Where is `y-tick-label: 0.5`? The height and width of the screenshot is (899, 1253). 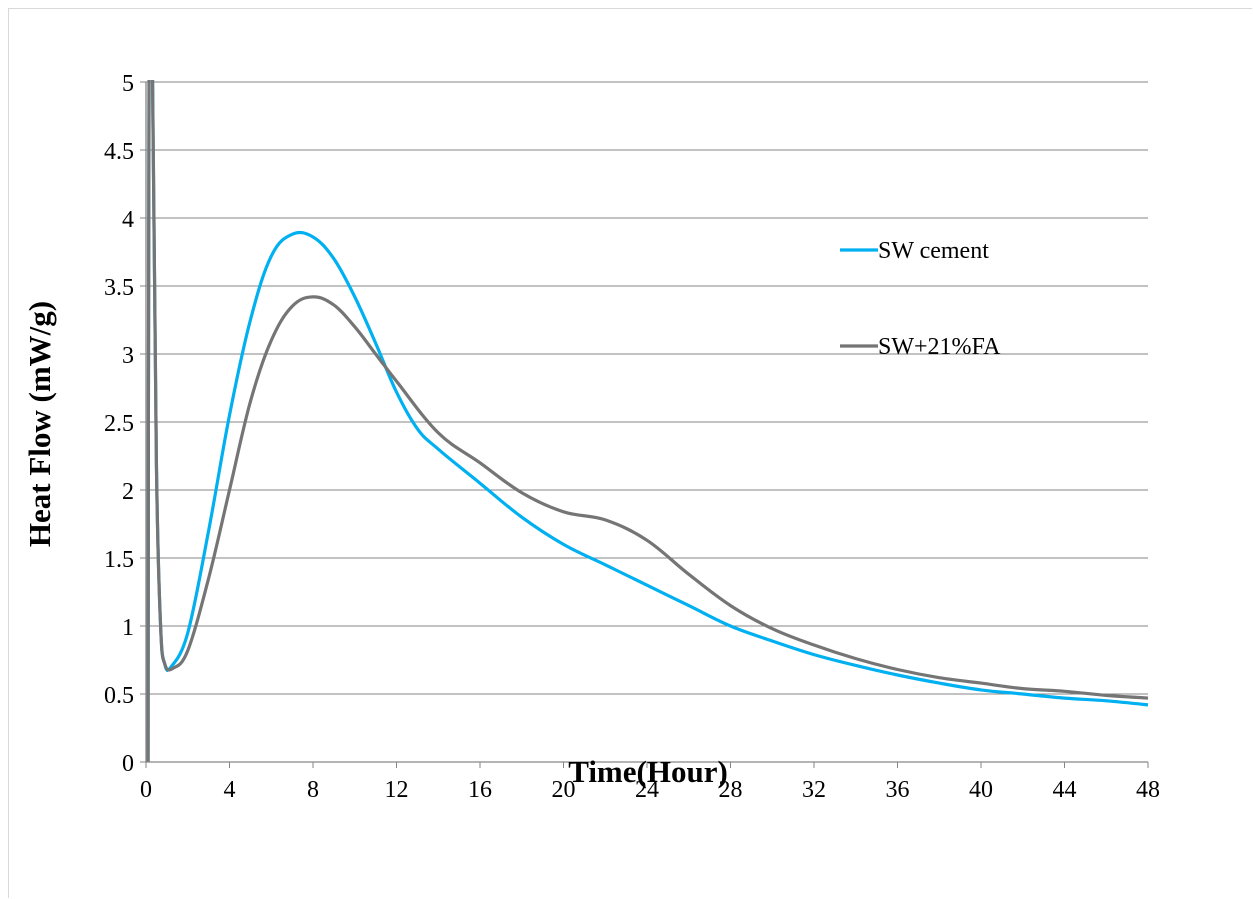
y-tick-label: 0.5 is located at coordinates (119, 696).